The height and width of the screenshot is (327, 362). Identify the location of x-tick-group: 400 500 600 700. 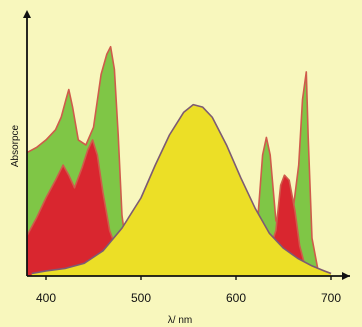
(188, 290).